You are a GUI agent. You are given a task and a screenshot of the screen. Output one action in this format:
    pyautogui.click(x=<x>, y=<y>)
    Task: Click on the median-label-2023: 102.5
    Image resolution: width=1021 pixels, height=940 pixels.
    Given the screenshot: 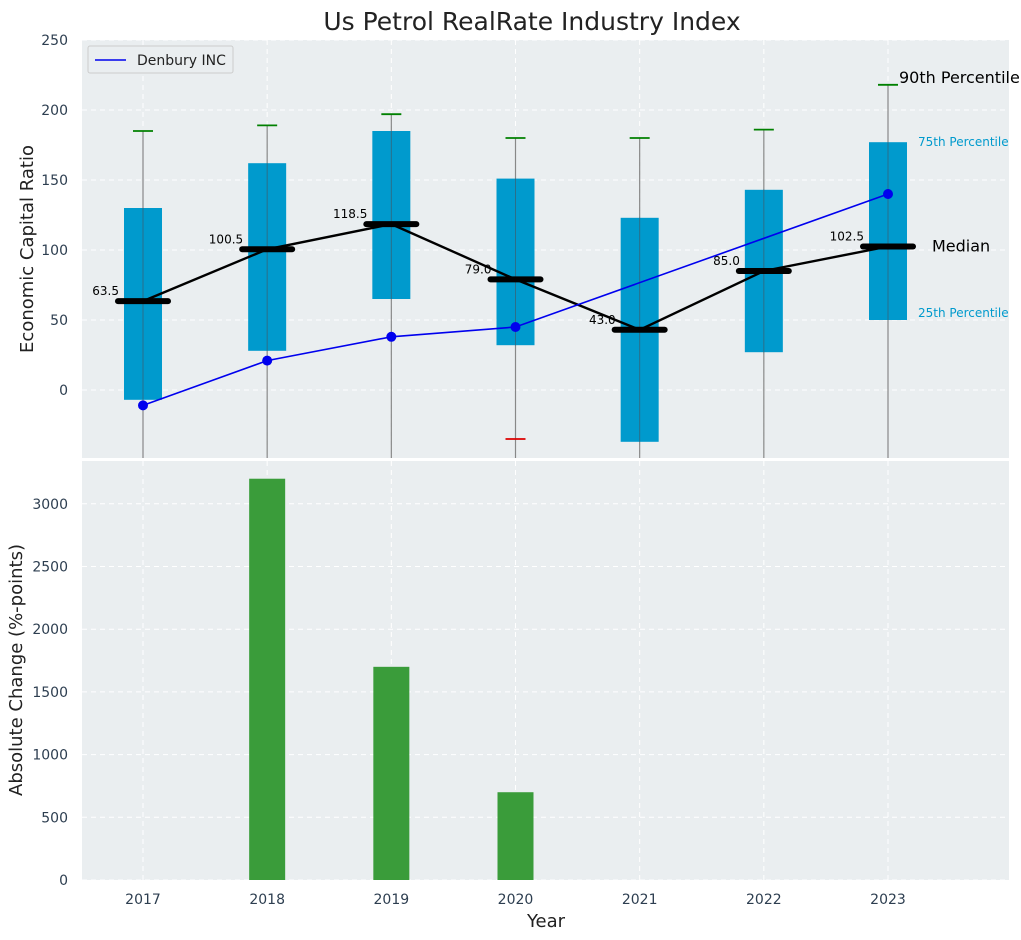 What is the action you would take?
    pyautogui.click(x=847, y=237)
    